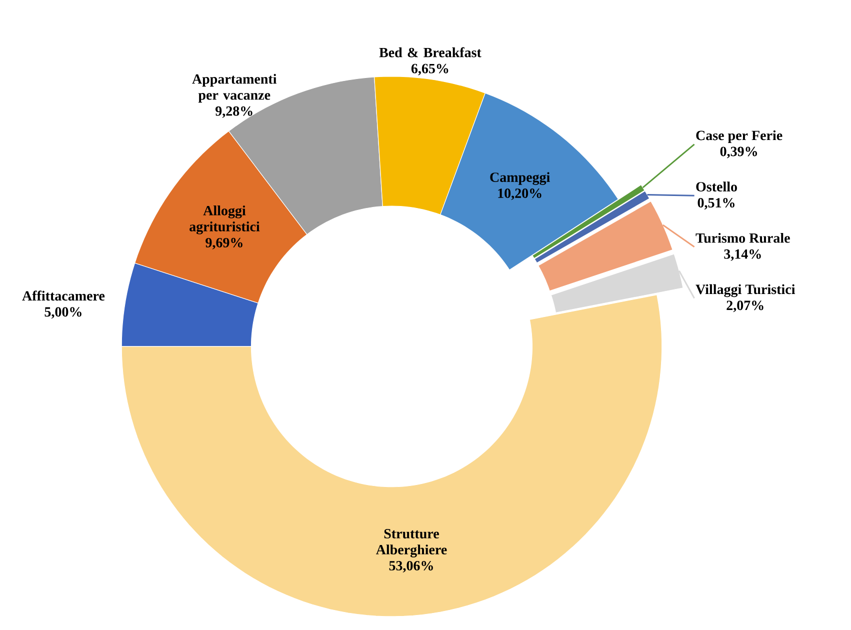 Image resolution: width=851 pixels, height=630 pixels. Describe the element at coordinates (739, 137) in the screenshot. I see `slice-label: Case per Ferie` at that location.